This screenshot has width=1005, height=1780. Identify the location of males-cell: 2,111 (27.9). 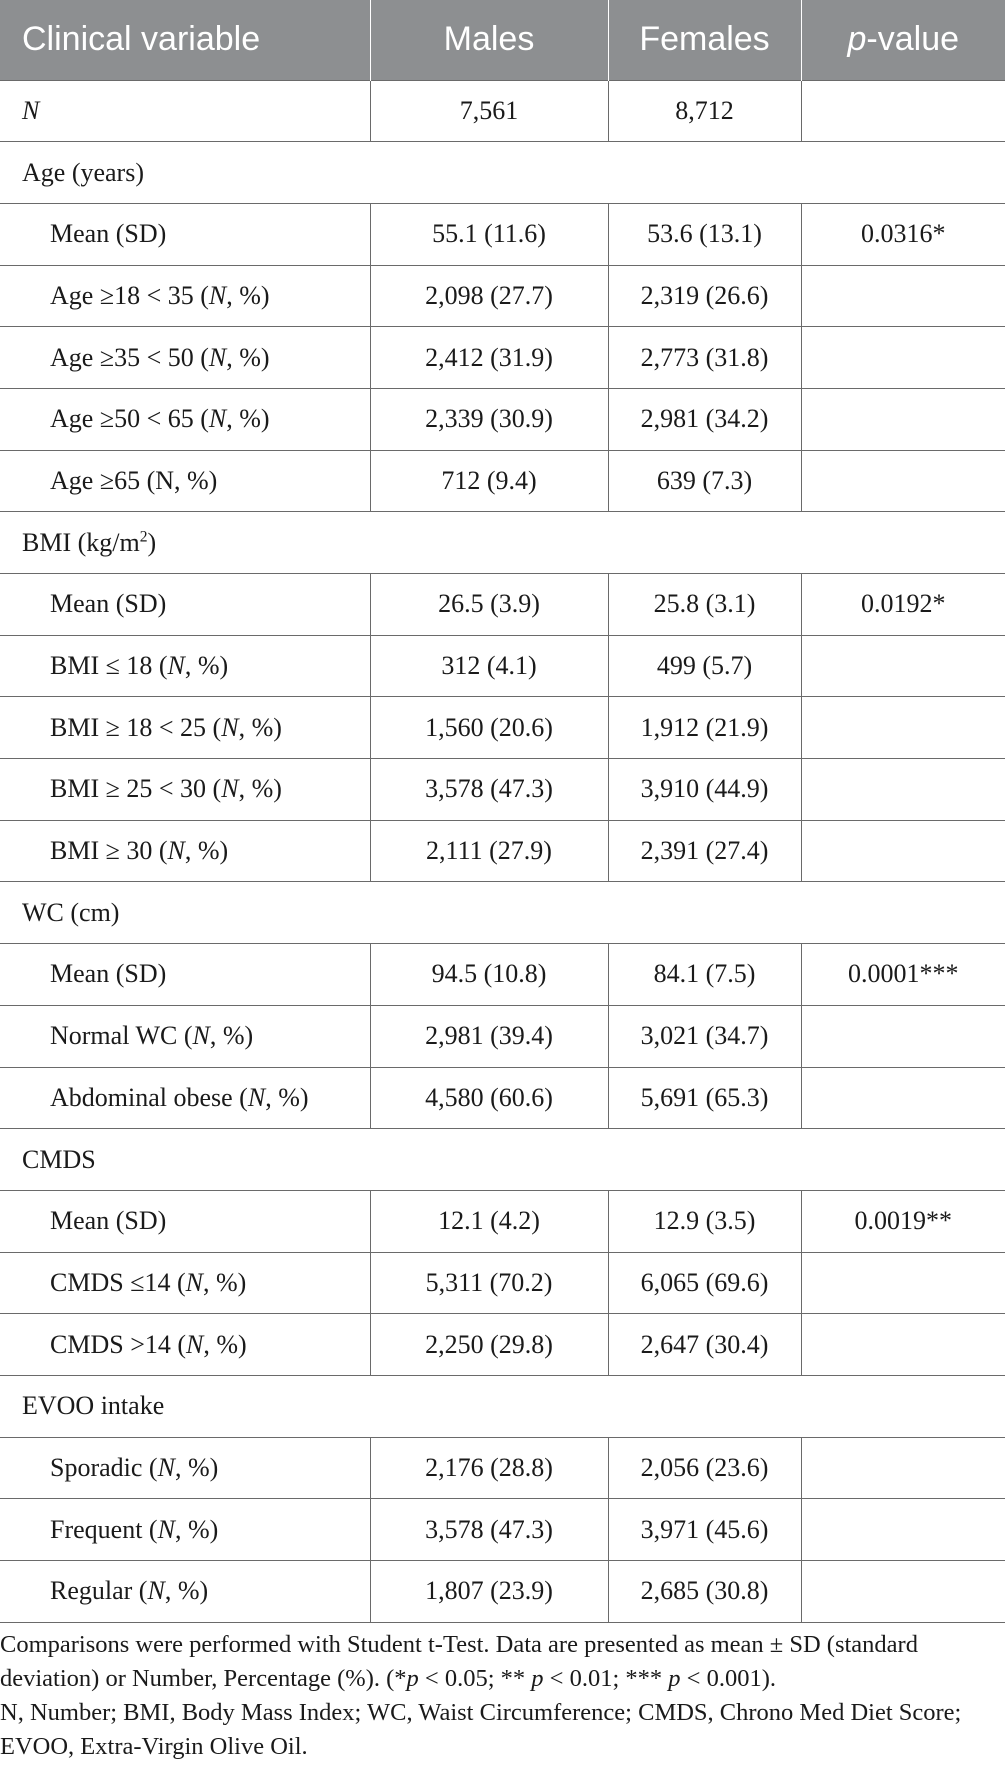
(489, 851).